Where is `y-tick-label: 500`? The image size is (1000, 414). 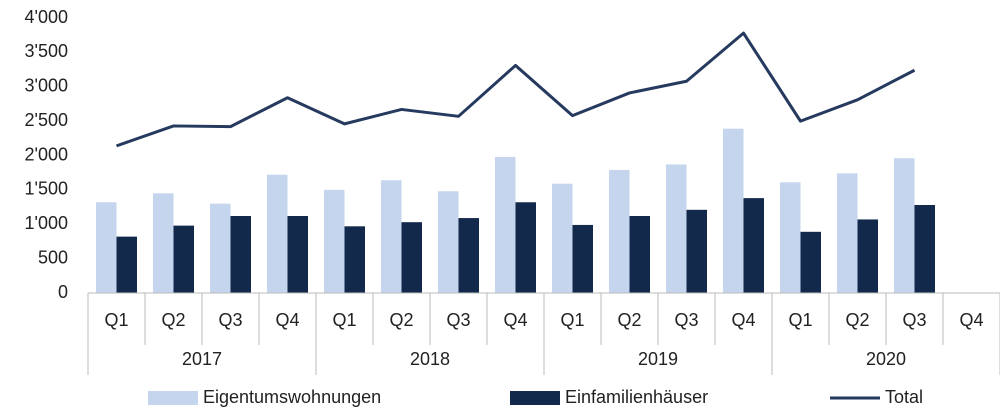 y-tick-label: 500 is located at coordinates (53, 257).